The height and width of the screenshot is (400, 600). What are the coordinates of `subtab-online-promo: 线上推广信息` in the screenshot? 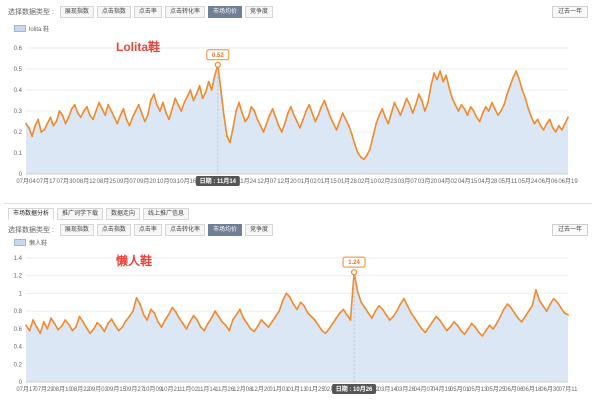 It's located at (166, 214).